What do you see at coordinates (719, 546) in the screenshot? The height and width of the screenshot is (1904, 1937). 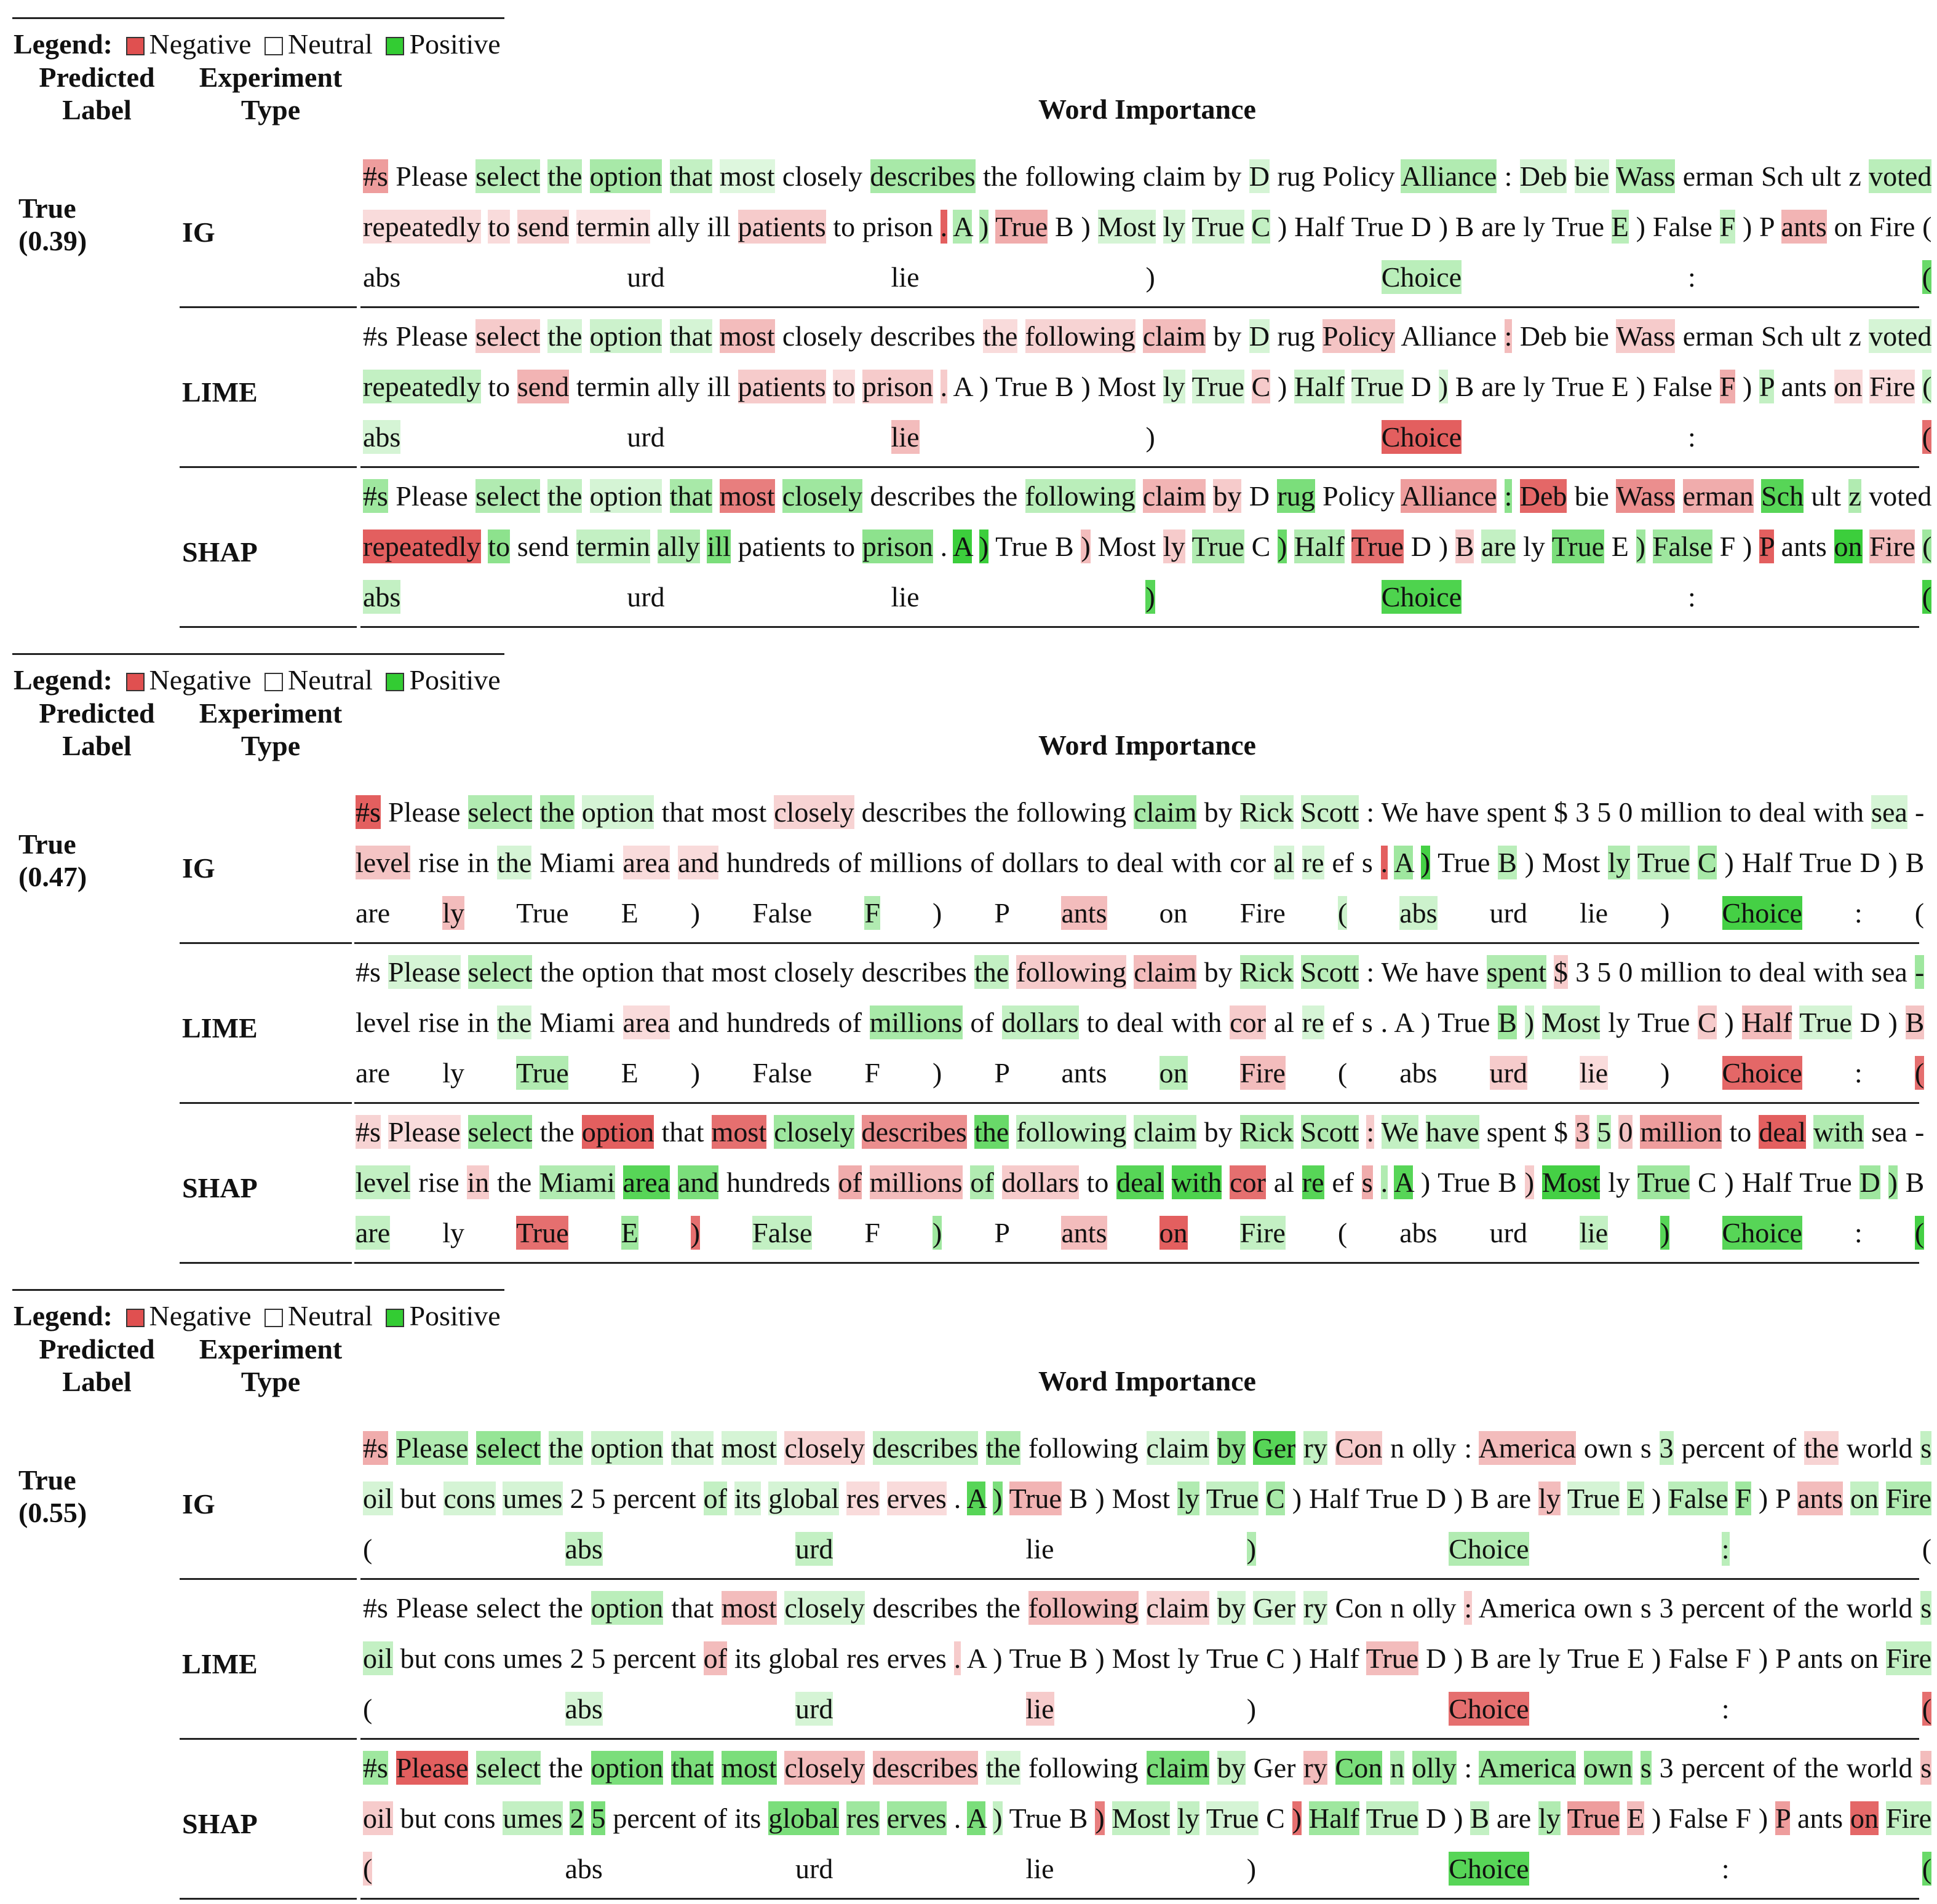 I see `token: ill` at bounding box center [719, 546].